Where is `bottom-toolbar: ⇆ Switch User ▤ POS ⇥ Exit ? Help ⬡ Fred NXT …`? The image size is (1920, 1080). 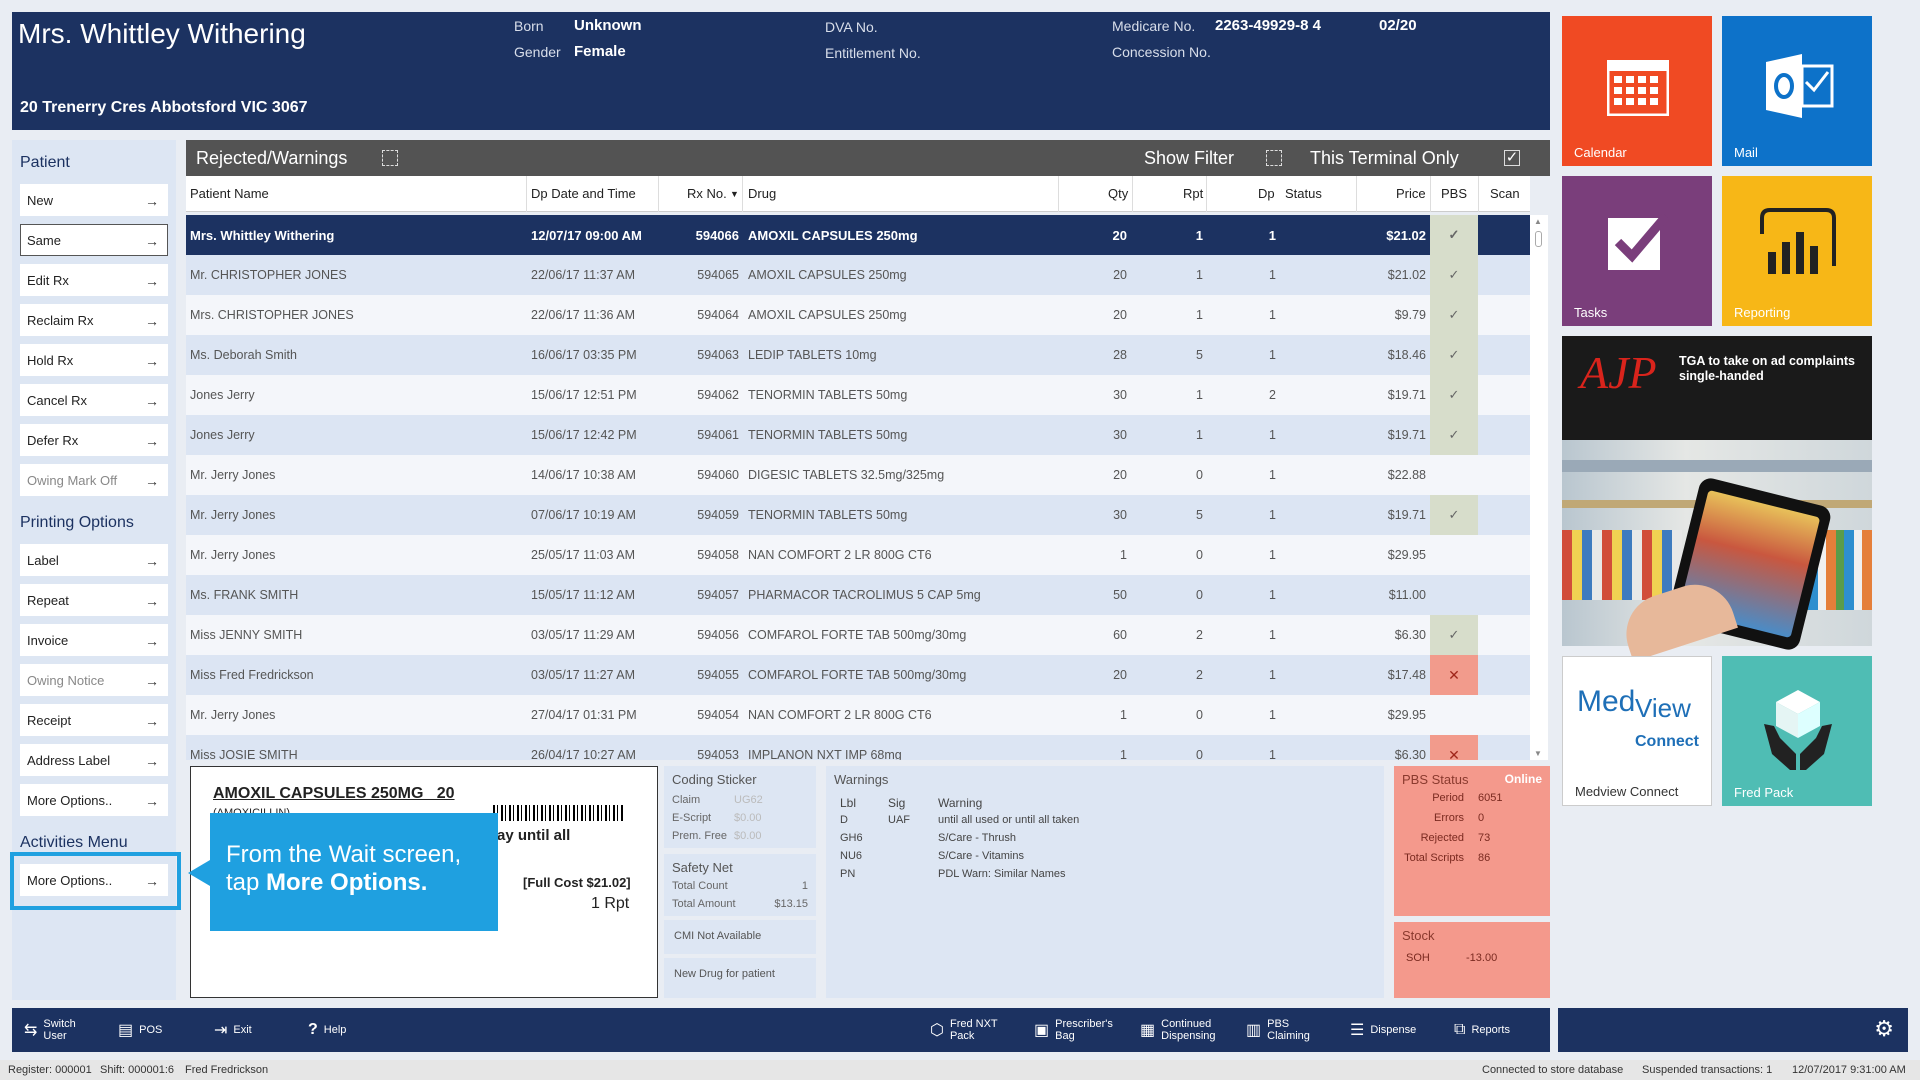
bottom-toolbar: ⇆ Switch User ▤ POS ⇥ Exit ? Help ⬡ Fred NXT … is located at coordinates (781, 1030).